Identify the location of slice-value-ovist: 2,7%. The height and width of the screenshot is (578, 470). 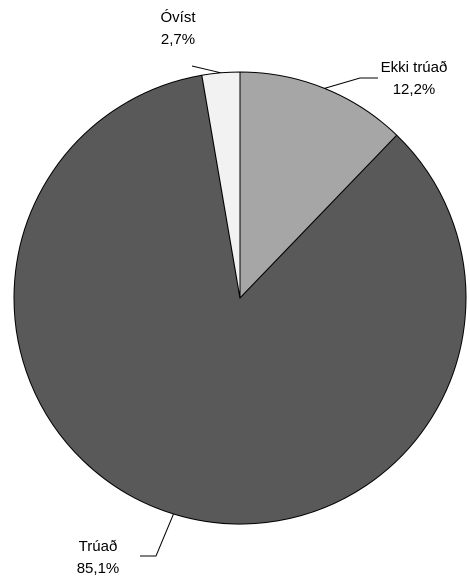
(178, 39).